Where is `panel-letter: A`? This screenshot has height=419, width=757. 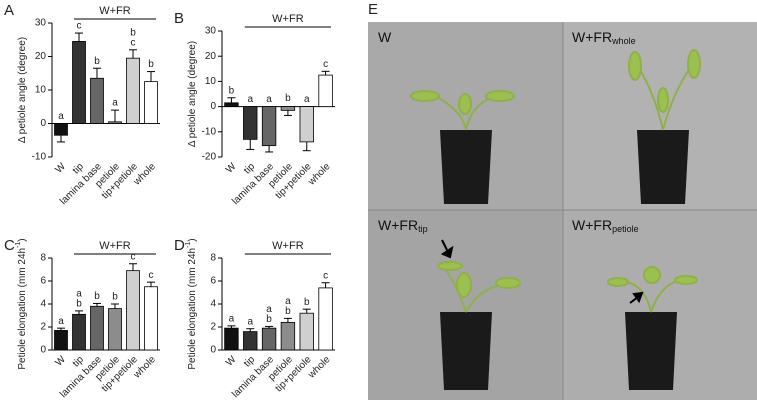 panel-letter: A is located at coordinates (9, 10).